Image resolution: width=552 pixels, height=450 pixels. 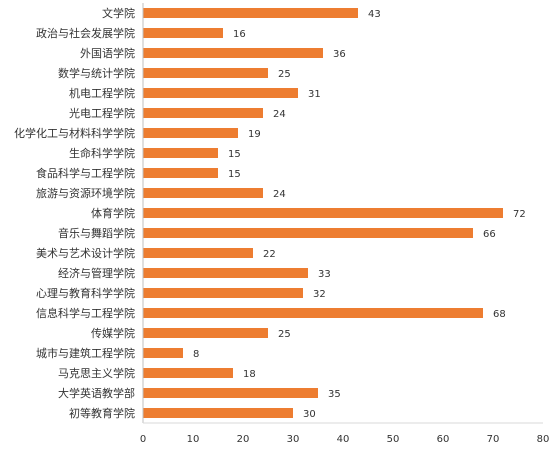 I want to click on category-label-3: 数学与统计学院, so click(x=96, y=73).